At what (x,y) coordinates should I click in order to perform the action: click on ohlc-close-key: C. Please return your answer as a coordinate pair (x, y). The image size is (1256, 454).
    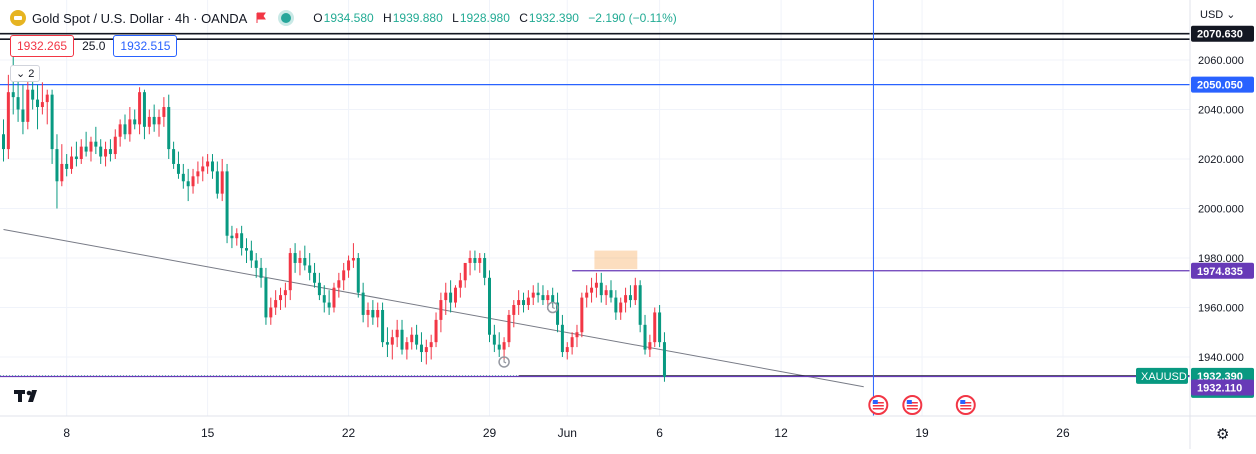
    Looking at the image, I should click on (523, 18).